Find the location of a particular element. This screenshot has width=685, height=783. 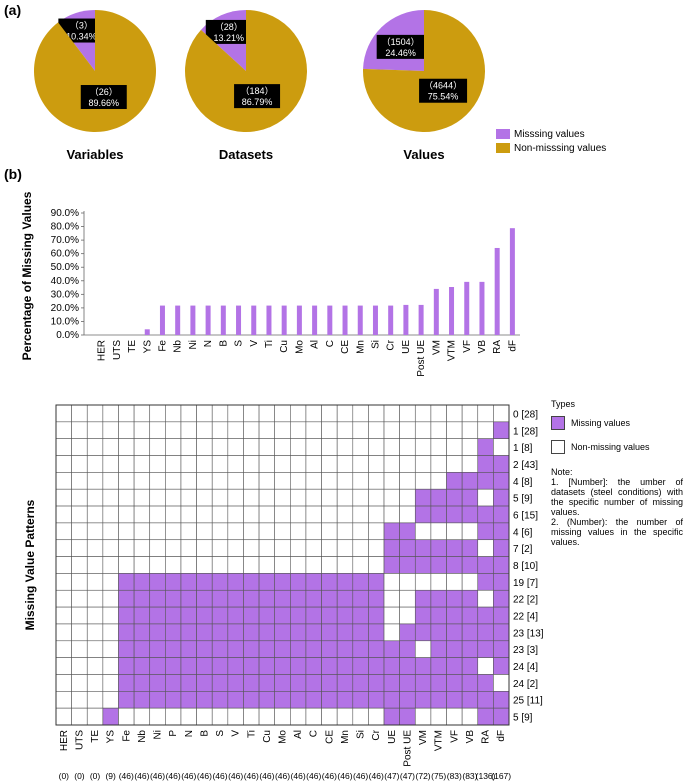

legend-label-missing: Misssing values is located at coordinates (549, 134).